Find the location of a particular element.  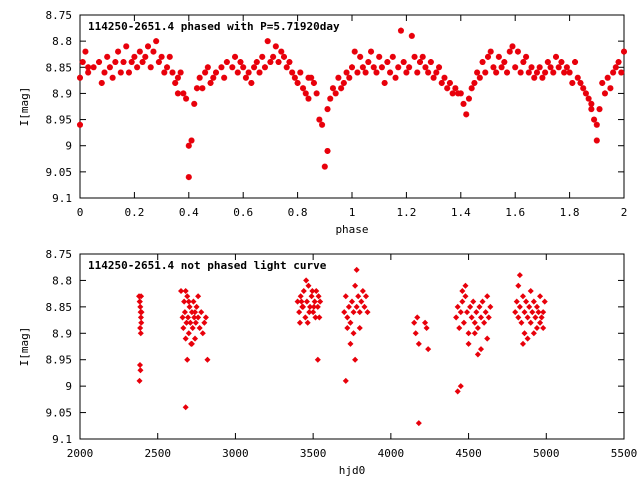

x-tick-label: 0.4 is located at coordinates (189, 212).